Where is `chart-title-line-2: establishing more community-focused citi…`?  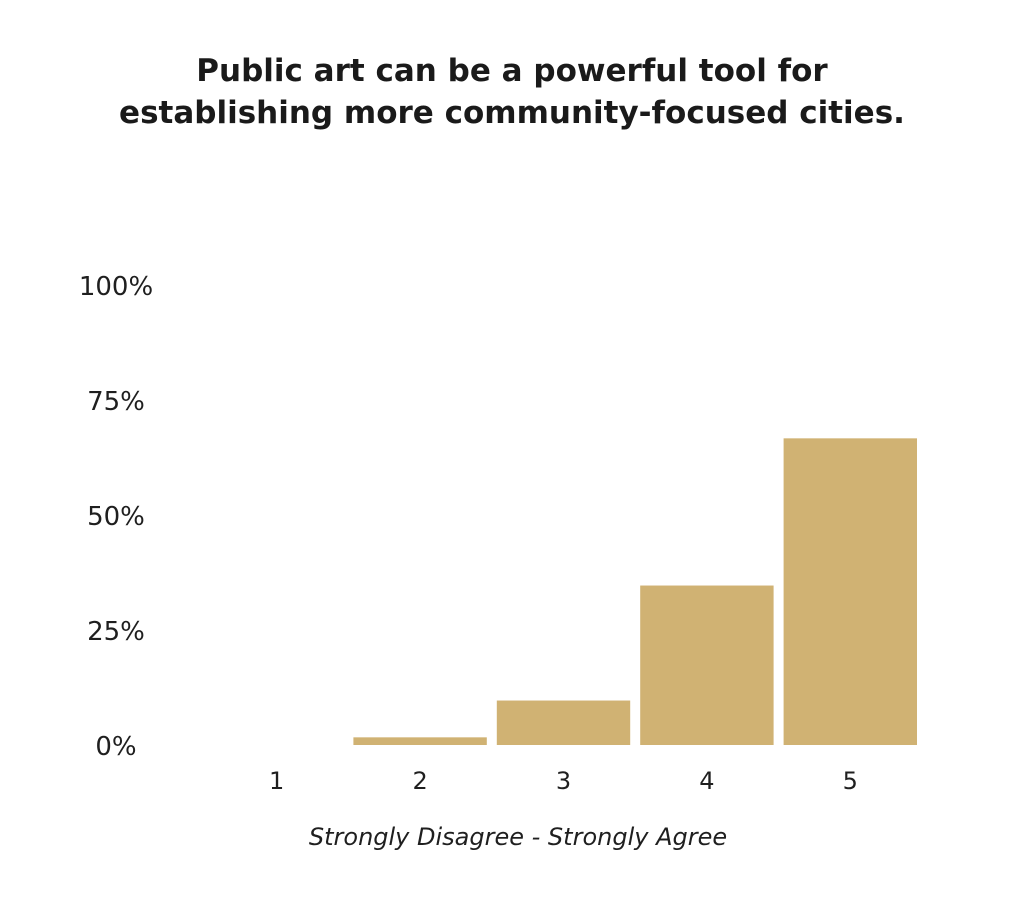 chart-title-line-2: establishing more community-focused citi… is located at coordinates (512, 113).